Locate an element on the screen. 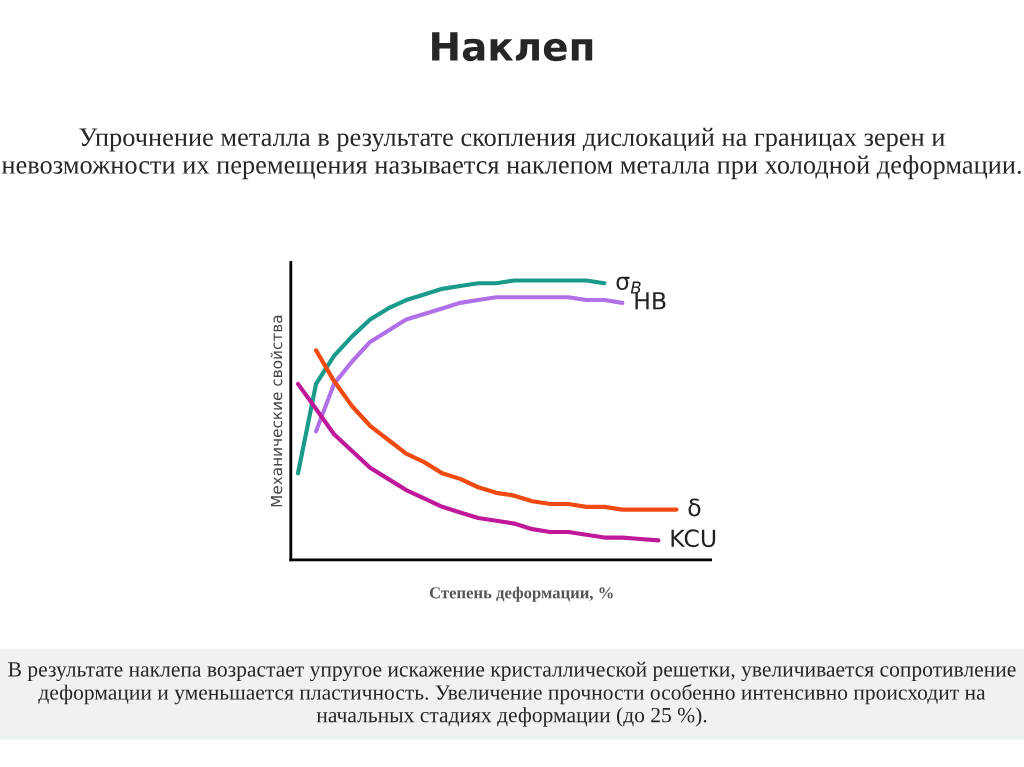 The width and height of the screenshot is (1024, 767). chart-title: Наклеп is located at coordinates (512, 47).